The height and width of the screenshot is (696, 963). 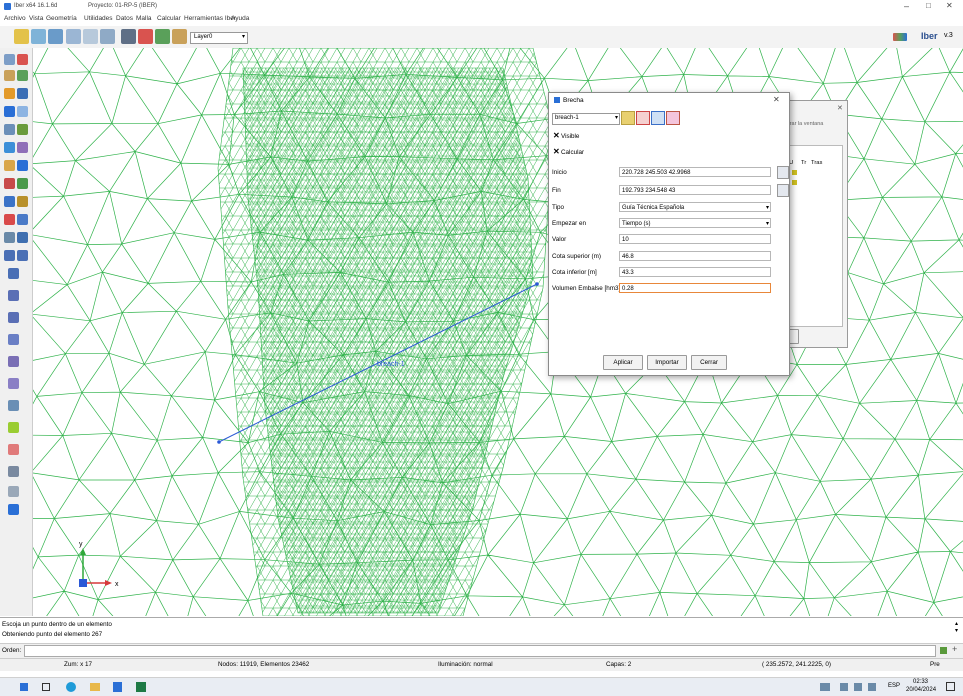 I want to click on calcular-checkbox: ✕, so click(x=556, y=151).